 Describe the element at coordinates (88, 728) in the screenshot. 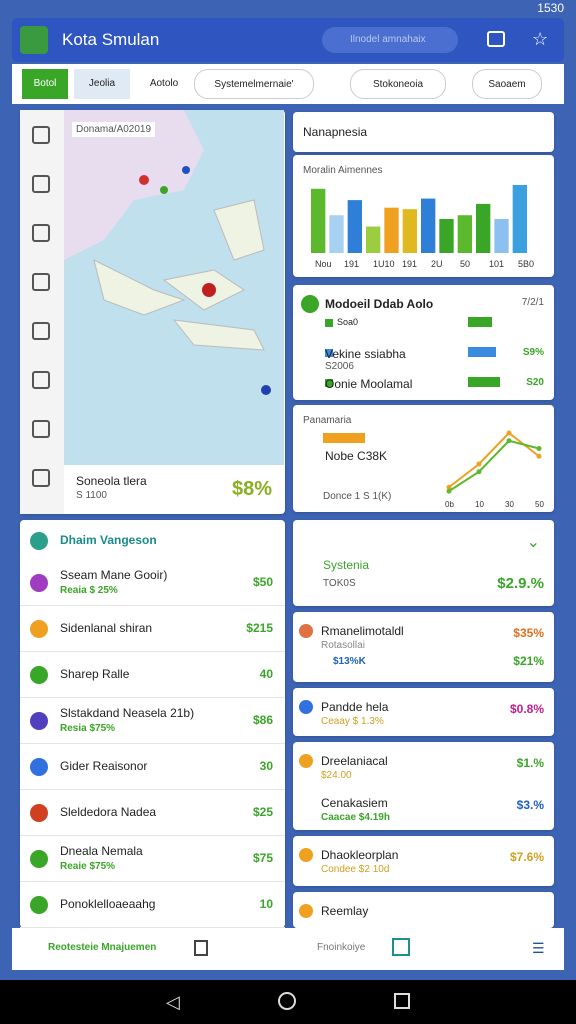

I see `item-sub: Resia $75%` at that location.